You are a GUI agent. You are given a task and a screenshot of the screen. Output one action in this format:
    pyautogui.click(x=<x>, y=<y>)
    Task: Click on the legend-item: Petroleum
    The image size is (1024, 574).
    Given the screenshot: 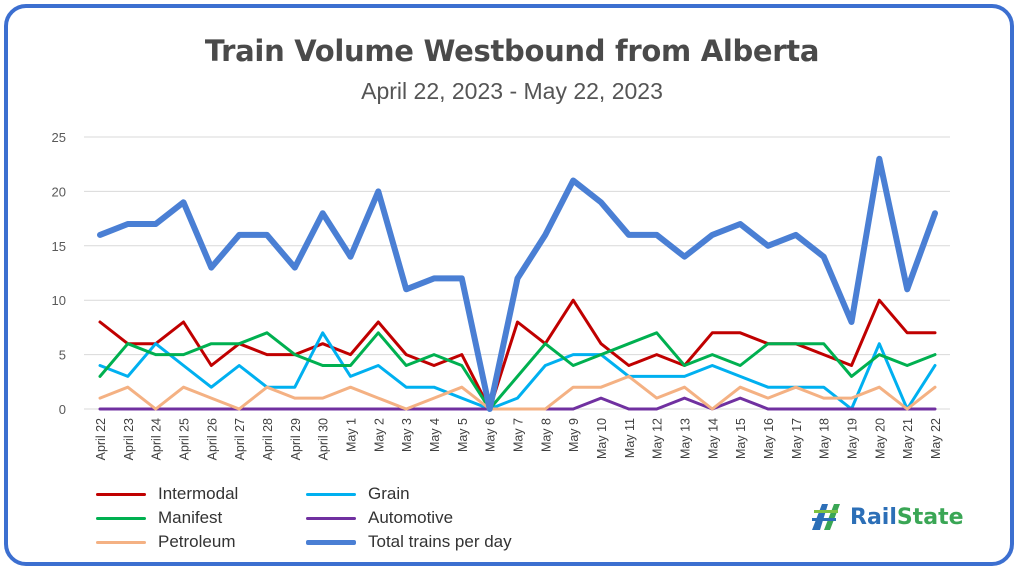 What is the action you would take?
    pyautogui.click(x=165, y=542)
    